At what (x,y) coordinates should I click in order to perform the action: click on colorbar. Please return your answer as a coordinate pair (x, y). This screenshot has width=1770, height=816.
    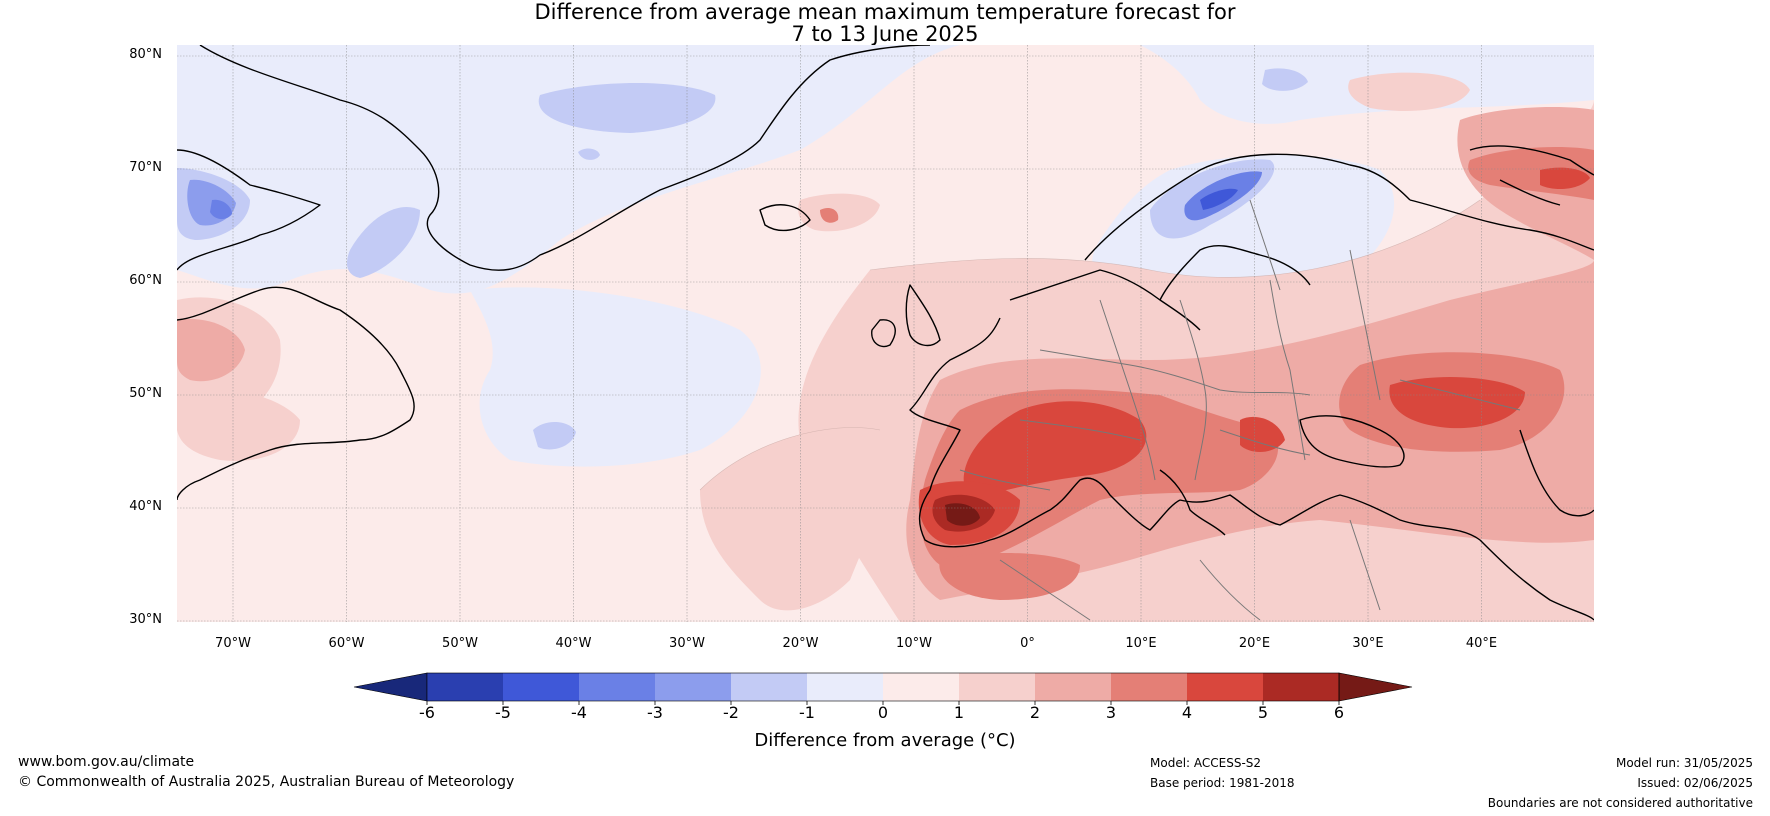
    Looking at the image, I should click on (883, 688).